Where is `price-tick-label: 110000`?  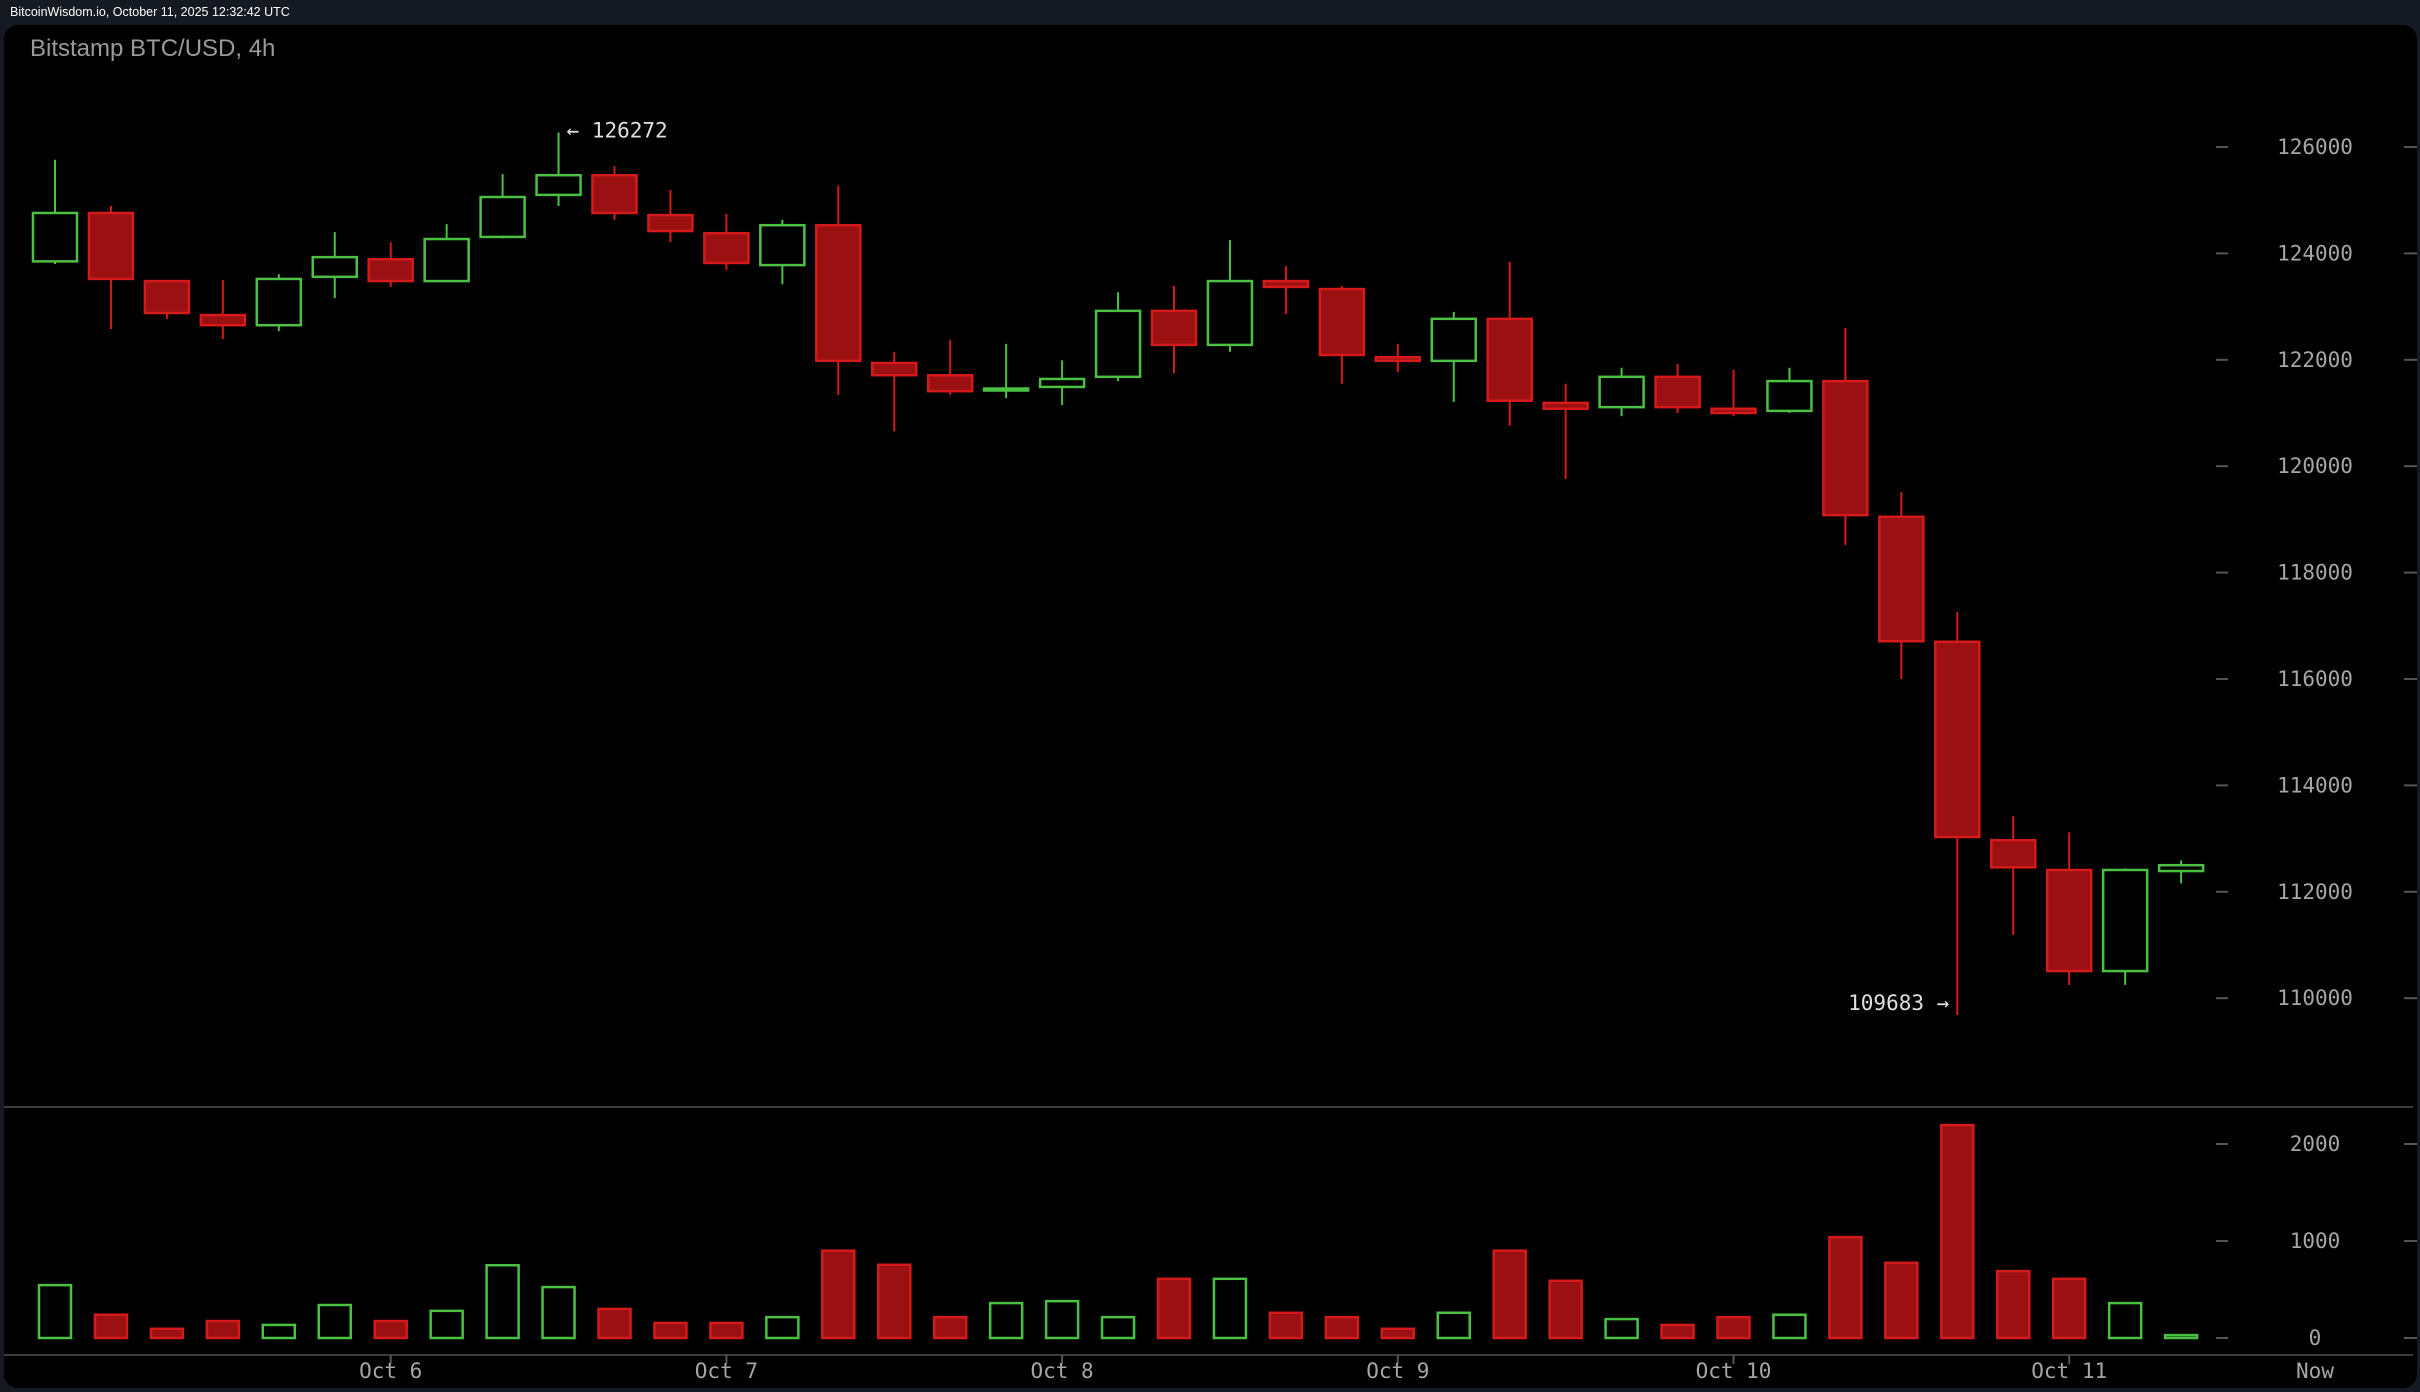
price-tick-label: 110000 is located at coordinates (2315, 998).